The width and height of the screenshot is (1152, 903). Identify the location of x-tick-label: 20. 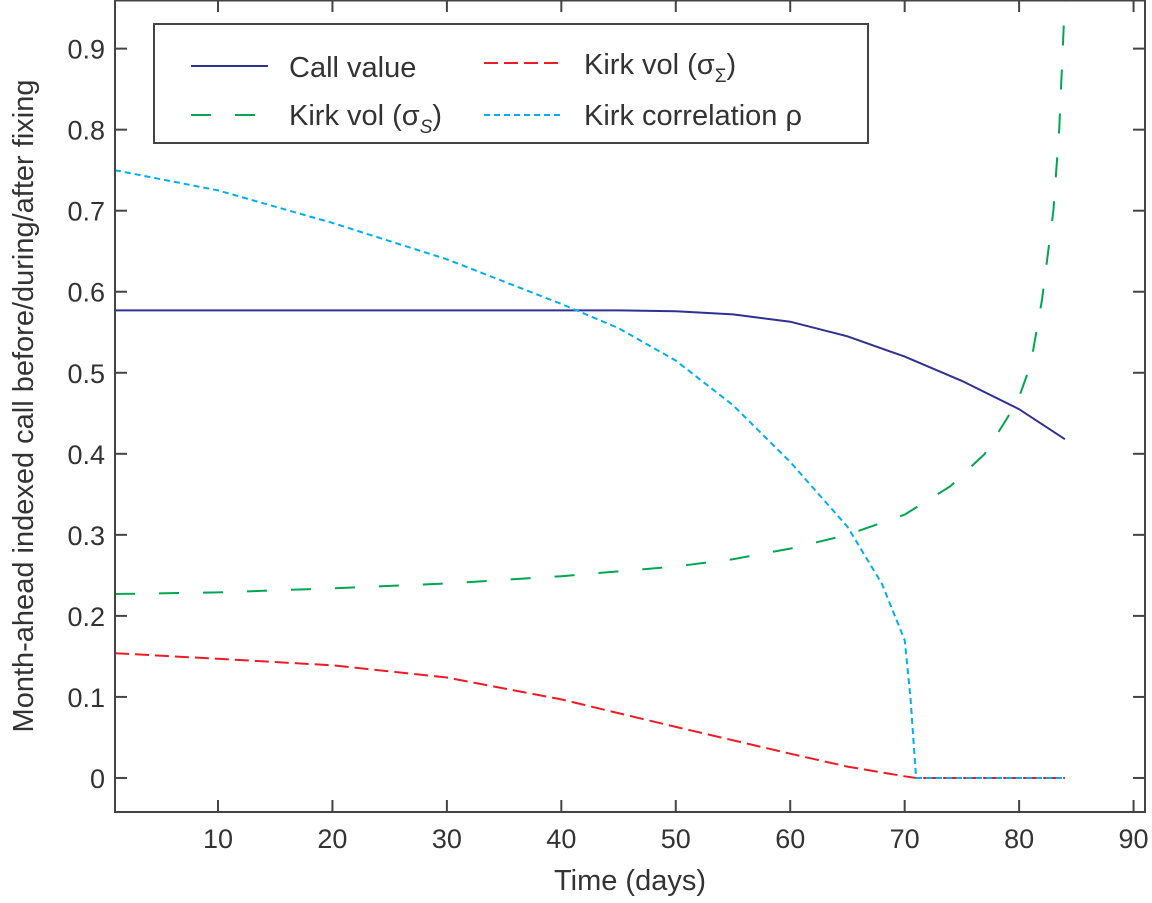
(332, 839).